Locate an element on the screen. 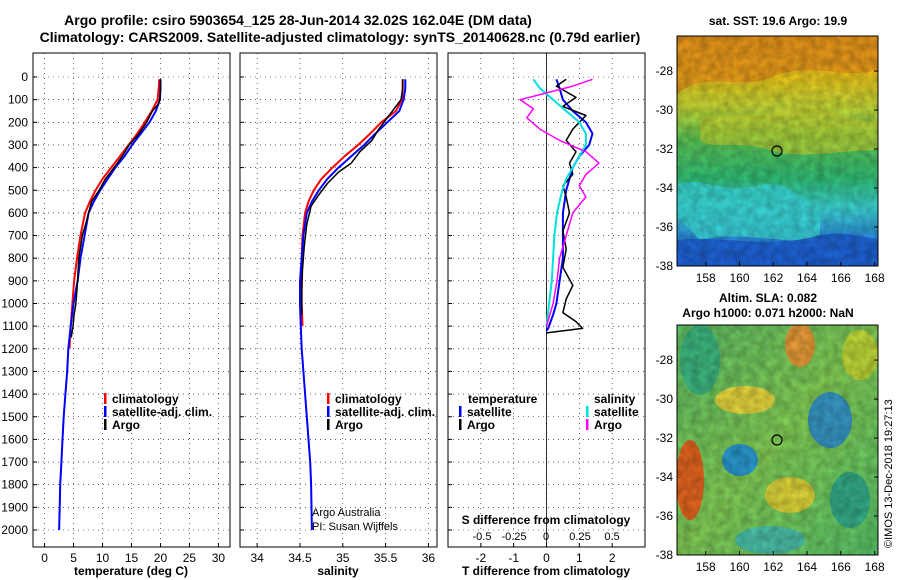  series-line-salinity-argo is located at coordinates (559, 202).